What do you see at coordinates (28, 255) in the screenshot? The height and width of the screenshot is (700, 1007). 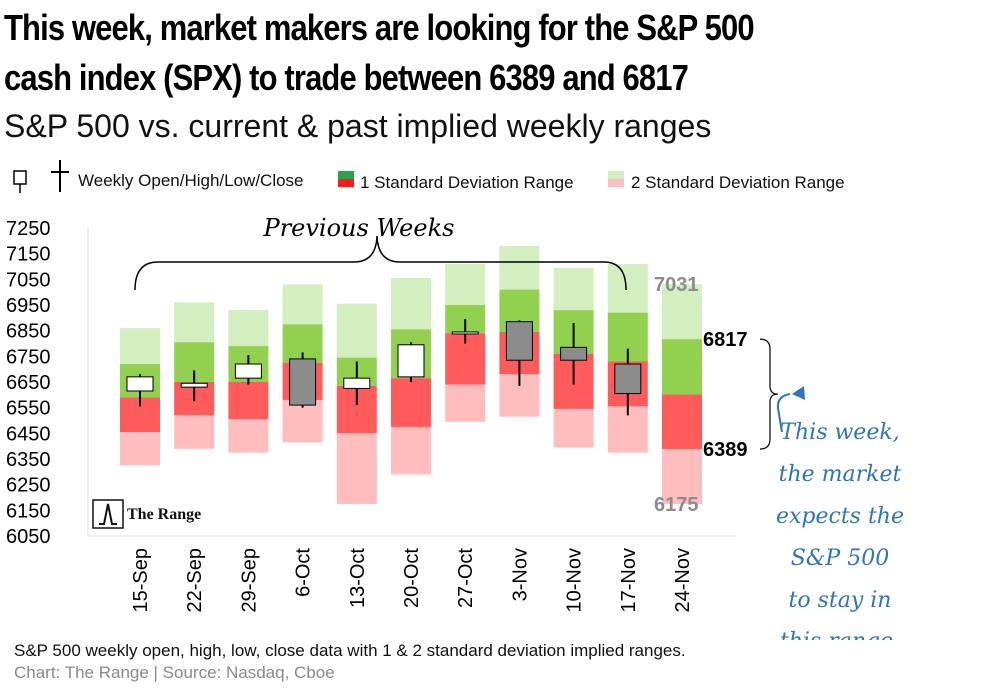 I see `y-tick-label: 7150` at bounding box center [28, 255].